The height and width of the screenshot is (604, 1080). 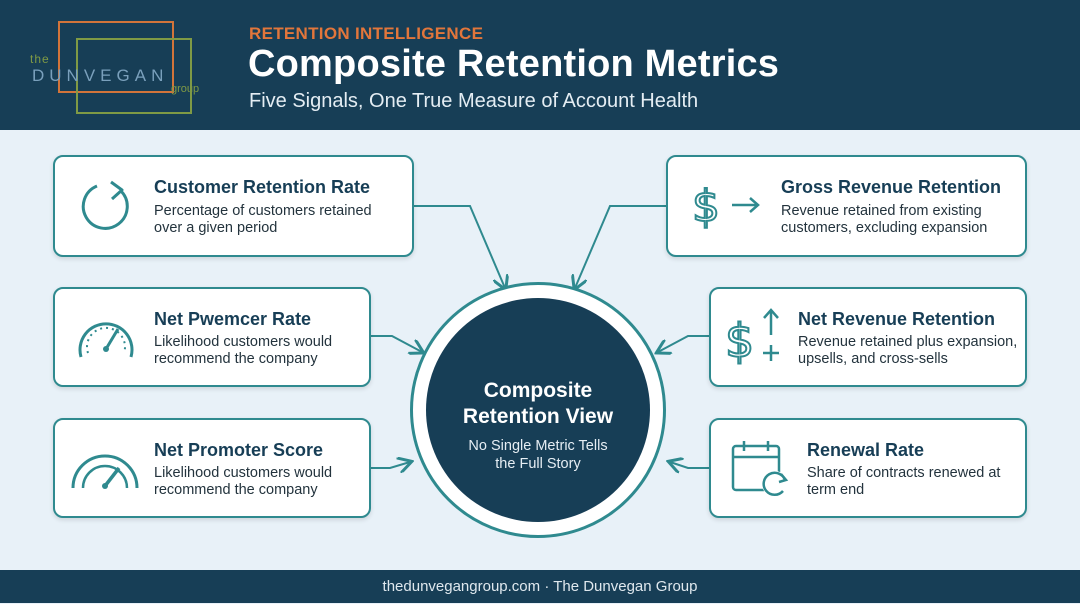 What do you see at coordinates (726, 206) in the screenshot?
I see `dollar-arrow-icon: $` at bounding box center [726, 206].